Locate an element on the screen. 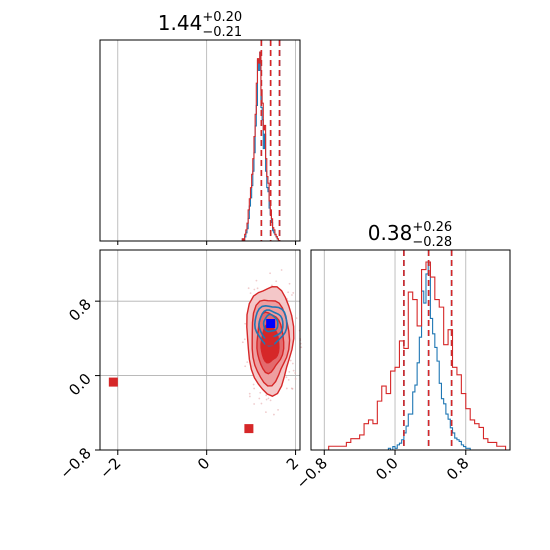  blue-marker is located at coordinates (271, 323).